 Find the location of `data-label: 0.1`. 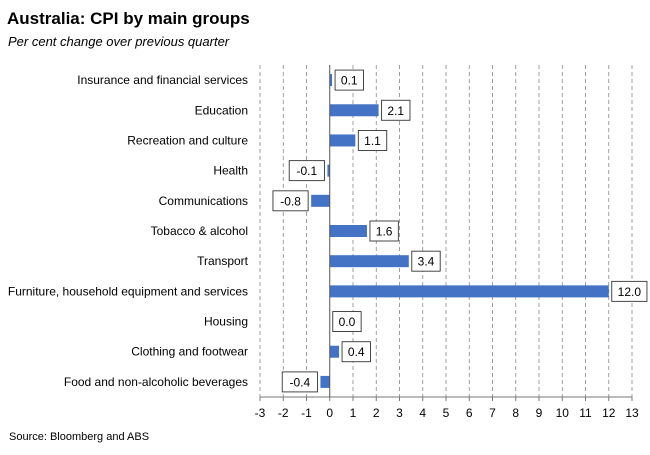

data-label: 0.1 is located at coordinates (349, 81).